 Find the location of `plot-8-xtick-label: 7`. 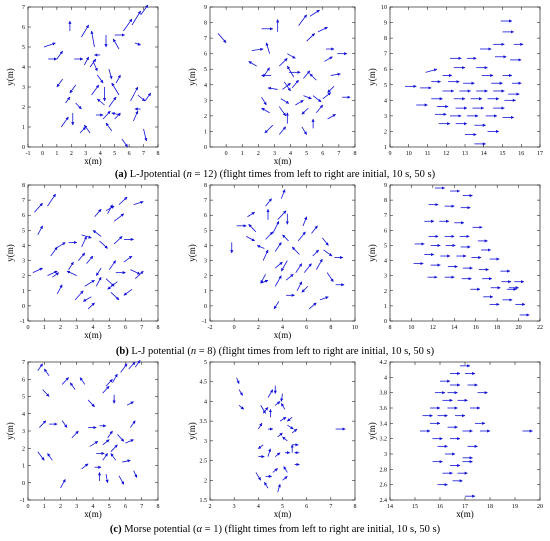

plot-8-xtick-label: 7 is located at coordinates (330, 507).